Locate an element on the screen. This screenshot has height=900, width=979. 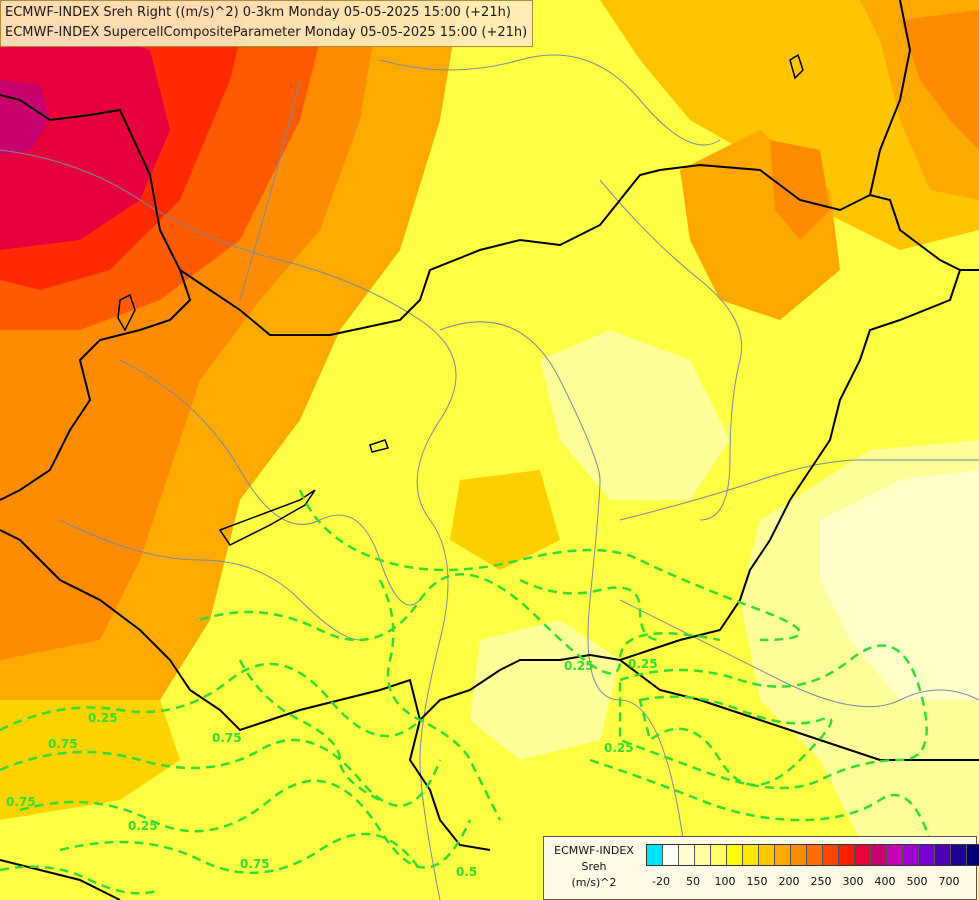
legend-tick-label: 700 is located at coordinates (949, 881).